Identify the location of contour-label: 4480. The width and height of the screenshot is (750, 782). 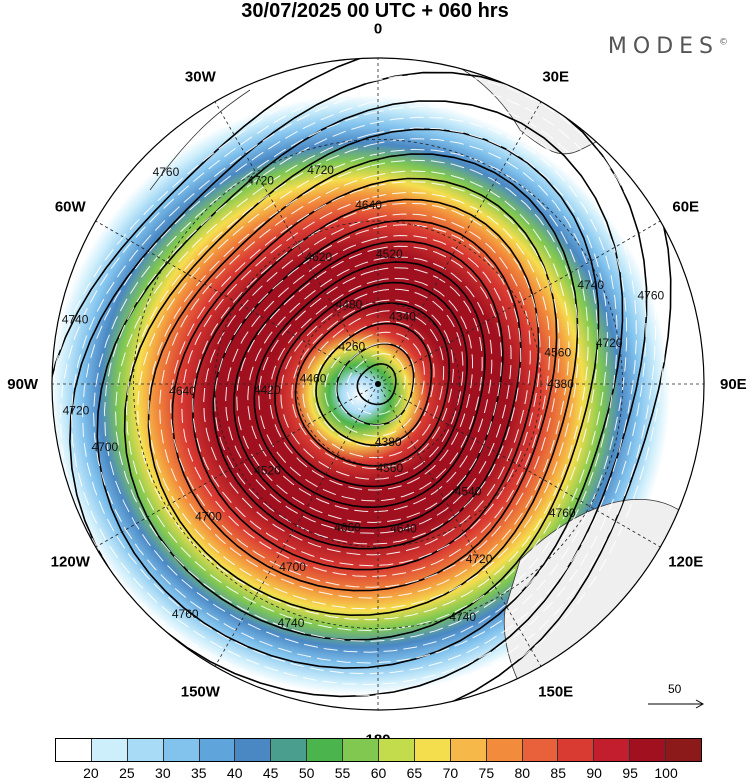
(349, 304).